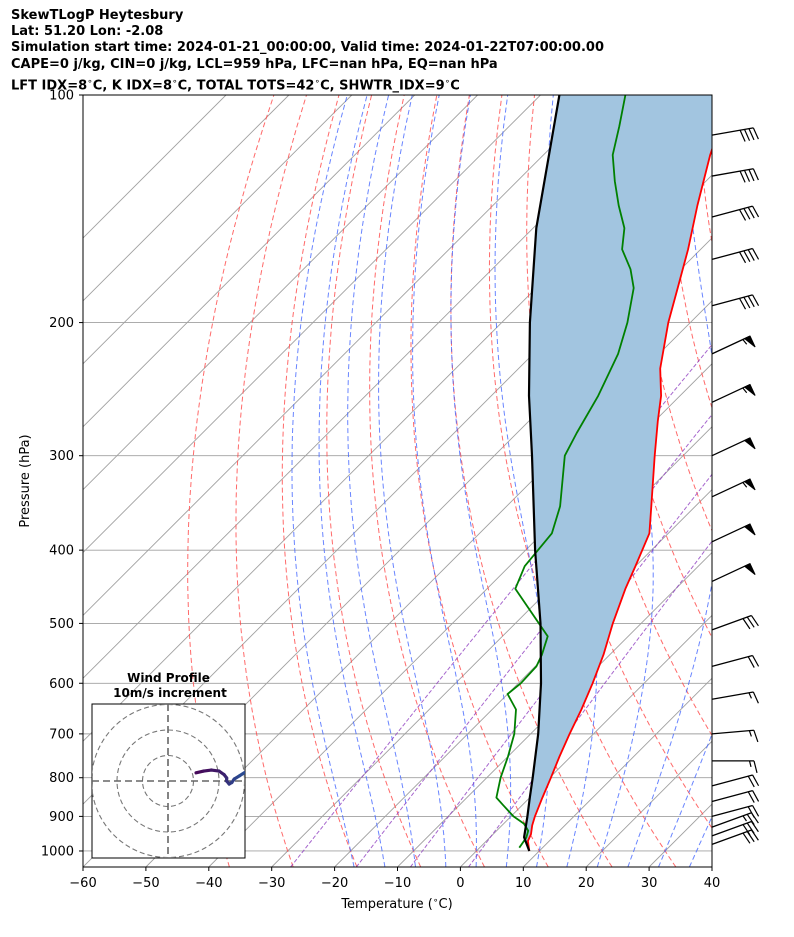 Image resolution: width=794 pixels, height=937 pixels. What do you see at coordinates (586, 883) in the screenshot?
I see `x-tick-label: 20` at bounding box center [586, 883].